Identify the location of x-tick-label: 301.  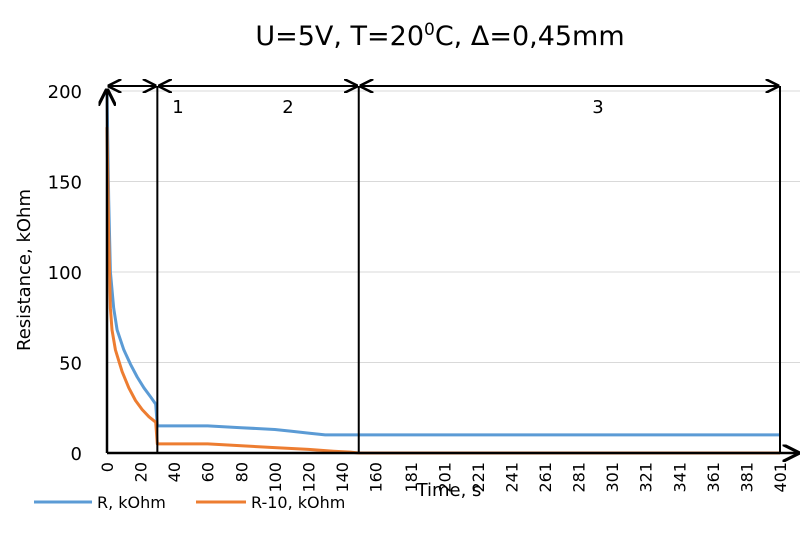
(612, 477).